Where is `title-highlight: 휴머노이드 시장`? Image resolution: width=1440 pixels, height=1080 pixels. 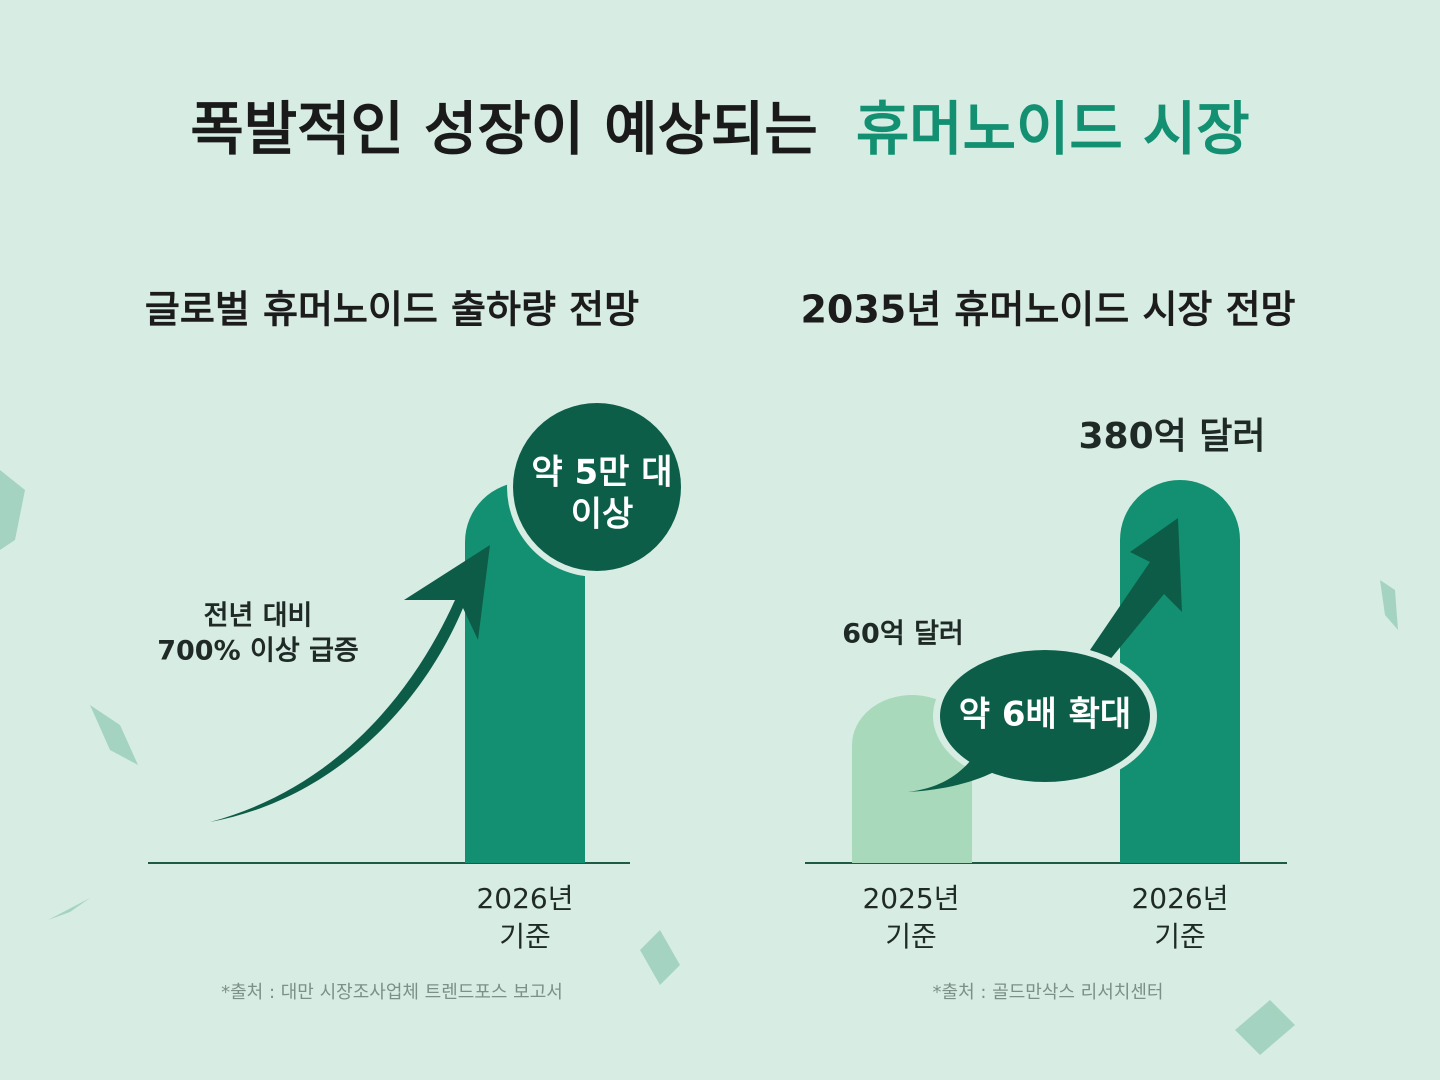 title-highlight: 휴머노이드 시장 is located at coordinates (1053, 129).